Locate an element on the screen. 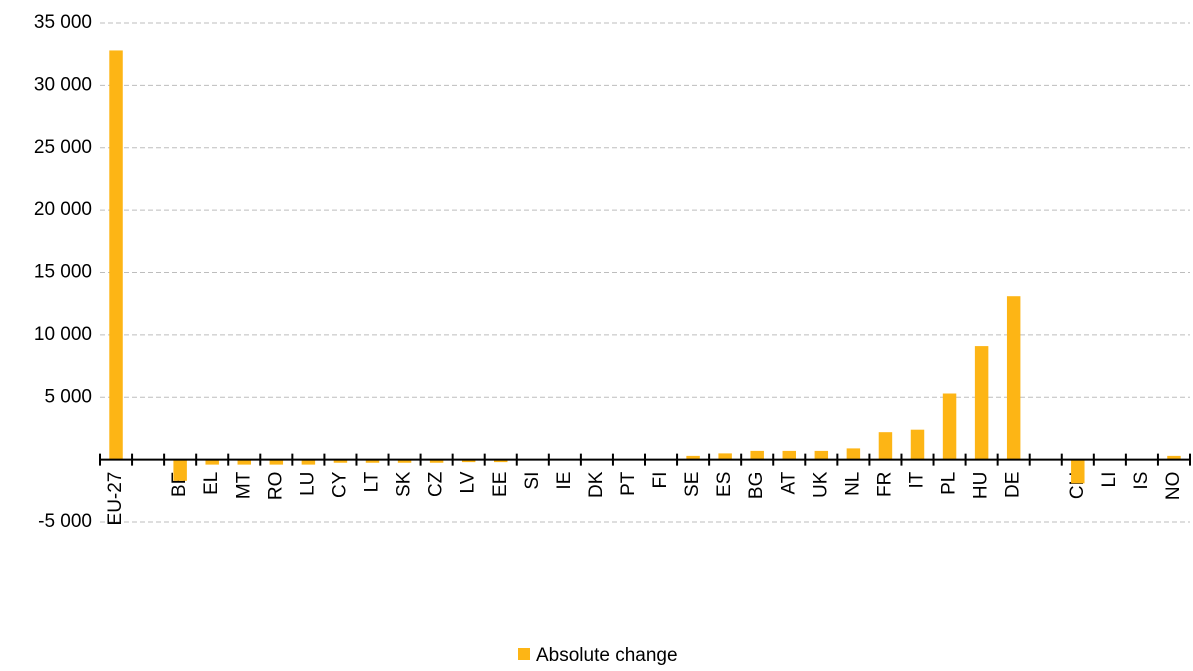  y-tick-label: 25 000 is located at coordinates (63, 147).